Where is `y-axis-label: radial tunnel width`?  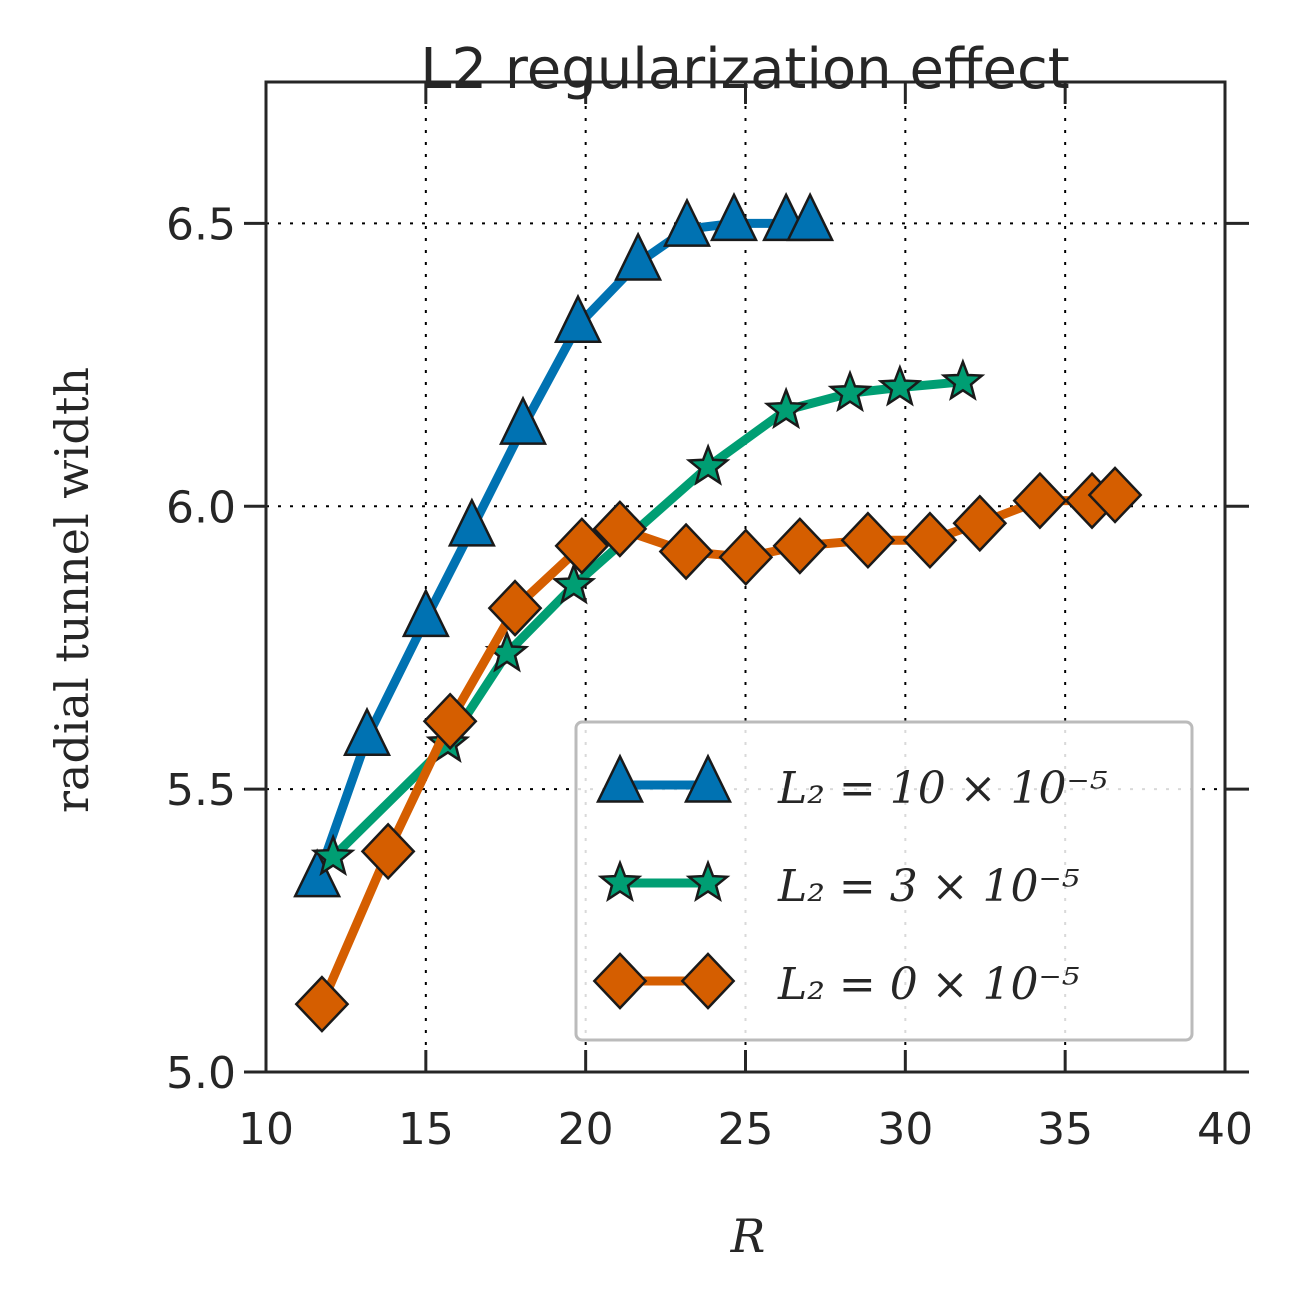
y-axis-label: radial tunnel width is located at coordinates (72, 590).